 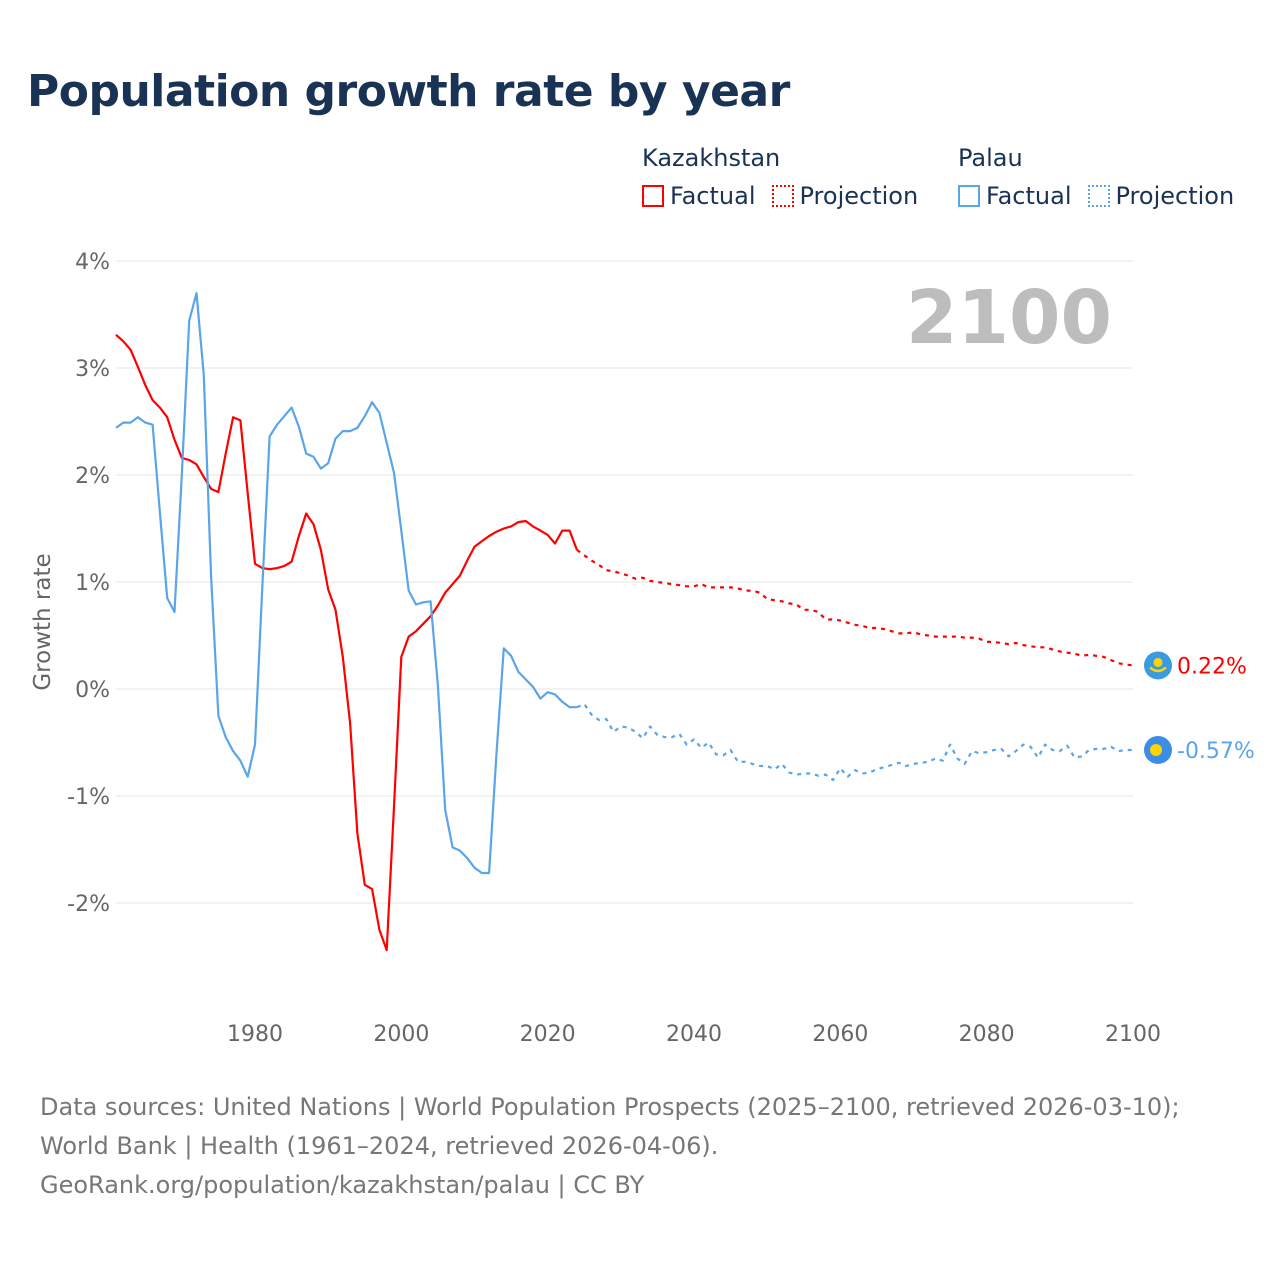 What do you see at coordinates (694, 1034) in the screenshot?
I see `x-tick-label: 2040` at bounding box center [694, 1034].